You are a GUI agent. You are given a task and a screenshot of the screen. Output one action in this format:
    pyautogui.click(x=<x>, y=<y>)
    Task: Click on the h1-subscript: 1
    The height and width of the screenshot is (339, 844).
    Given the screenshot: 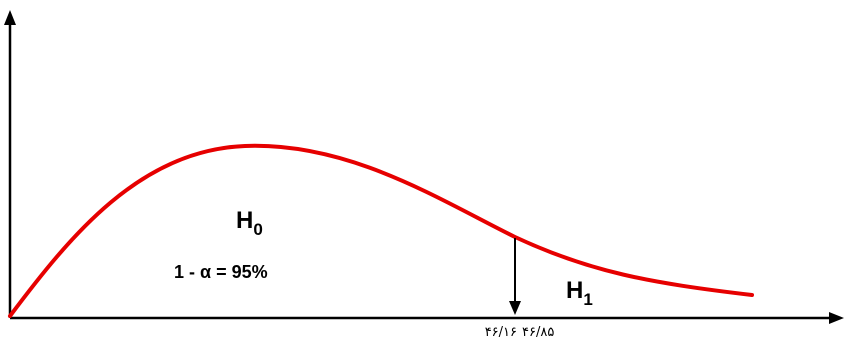 What is the action you would take?
    pyautogui.click(x=587, y=299)
    